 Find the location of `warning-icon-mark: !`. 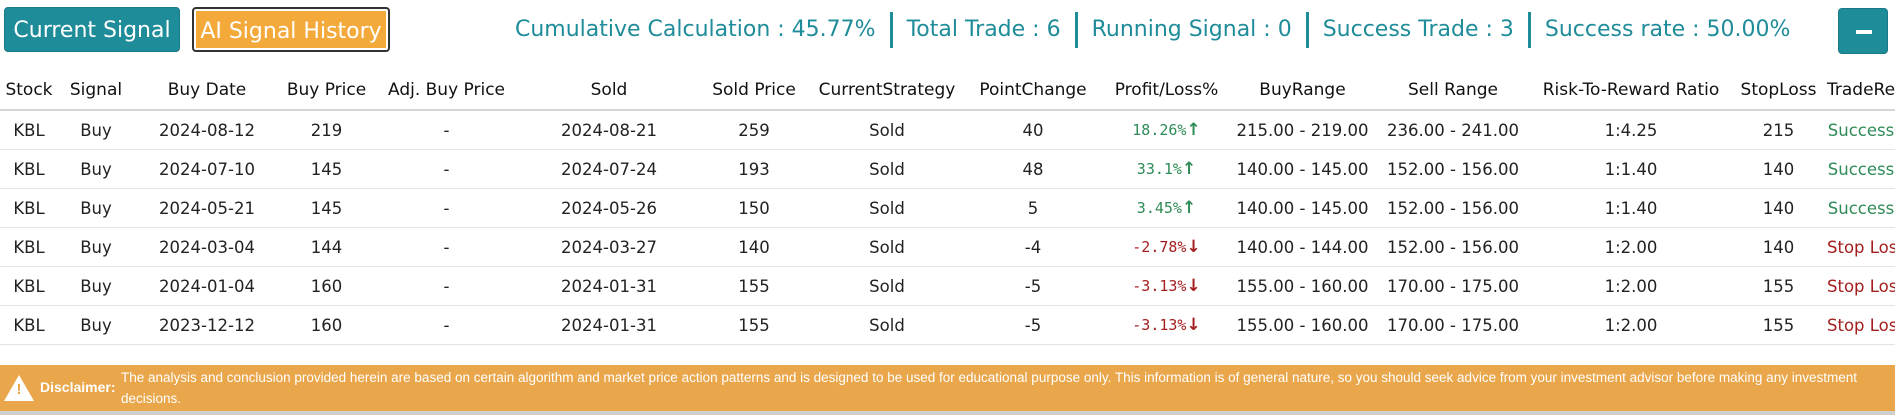

warning-icon-mark: ! is located at coordinates (19, 389).